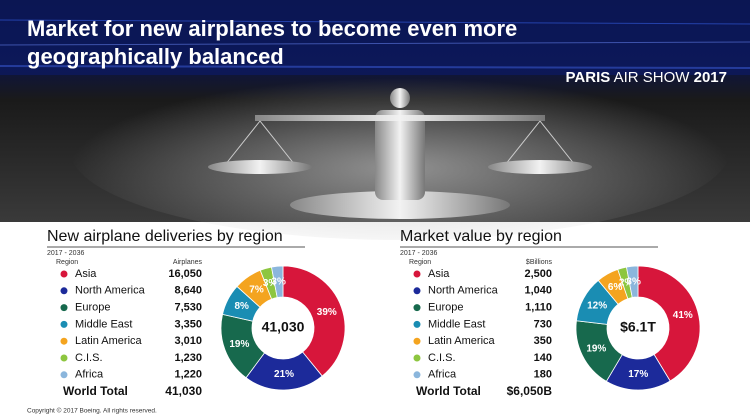 The width and height of the screenshot is (750, 420). I want to click on section-title: New airplane deliveries by region, so click(165, 236).